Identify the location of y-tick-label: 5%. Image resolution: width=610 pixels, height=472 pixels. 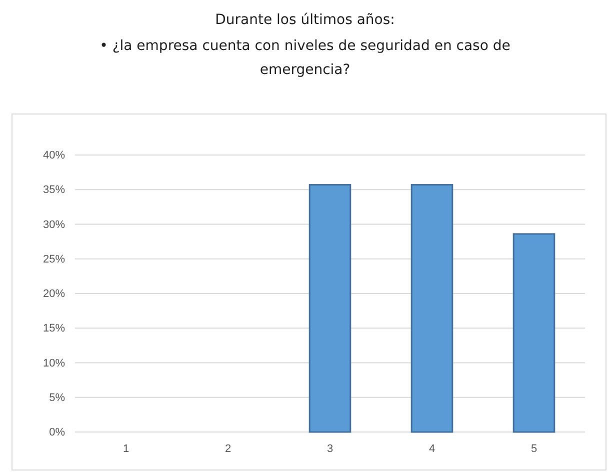
(57, 398).